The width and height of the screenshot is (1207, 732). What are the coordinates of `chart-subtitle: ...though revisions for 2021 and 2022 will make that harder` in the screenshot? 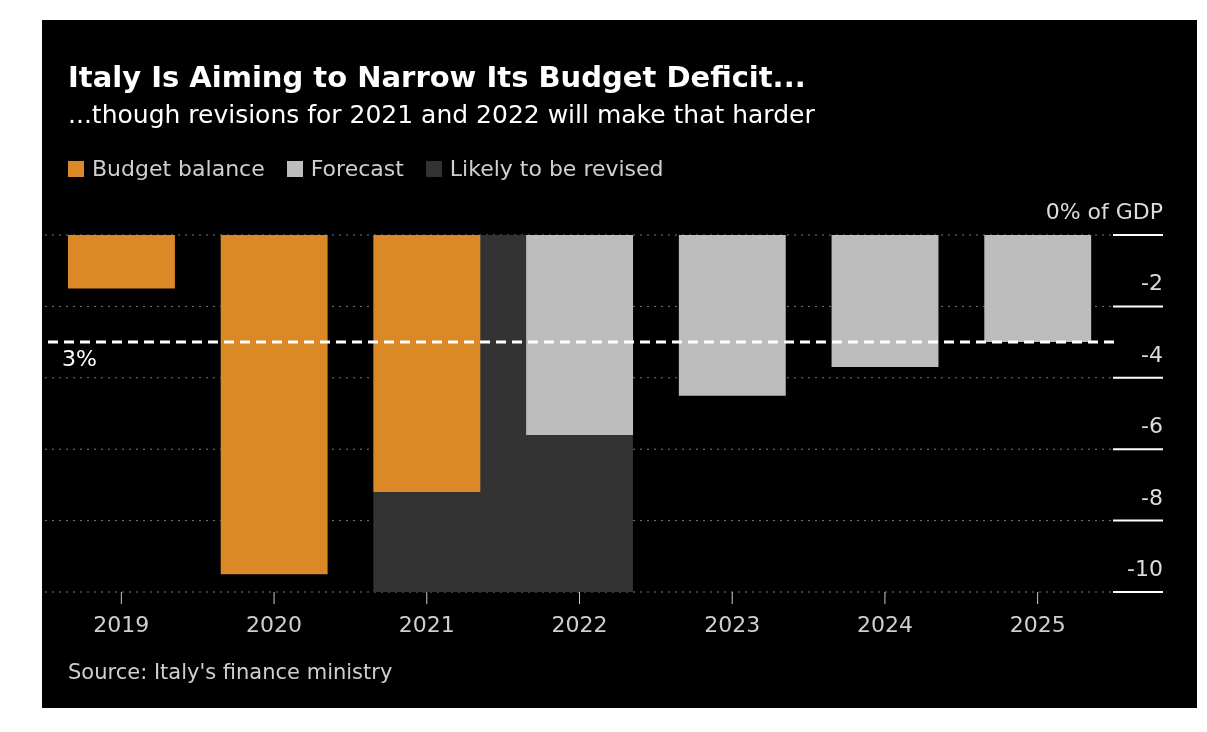 It's located at (441, 114).